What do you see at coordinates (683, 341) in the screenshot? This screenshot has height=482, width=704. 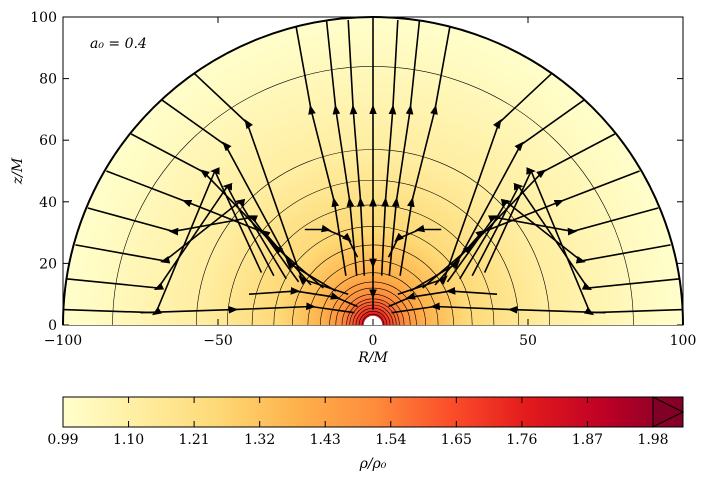 I see `x-tick-label: 100` at bounding box center [683, 341].